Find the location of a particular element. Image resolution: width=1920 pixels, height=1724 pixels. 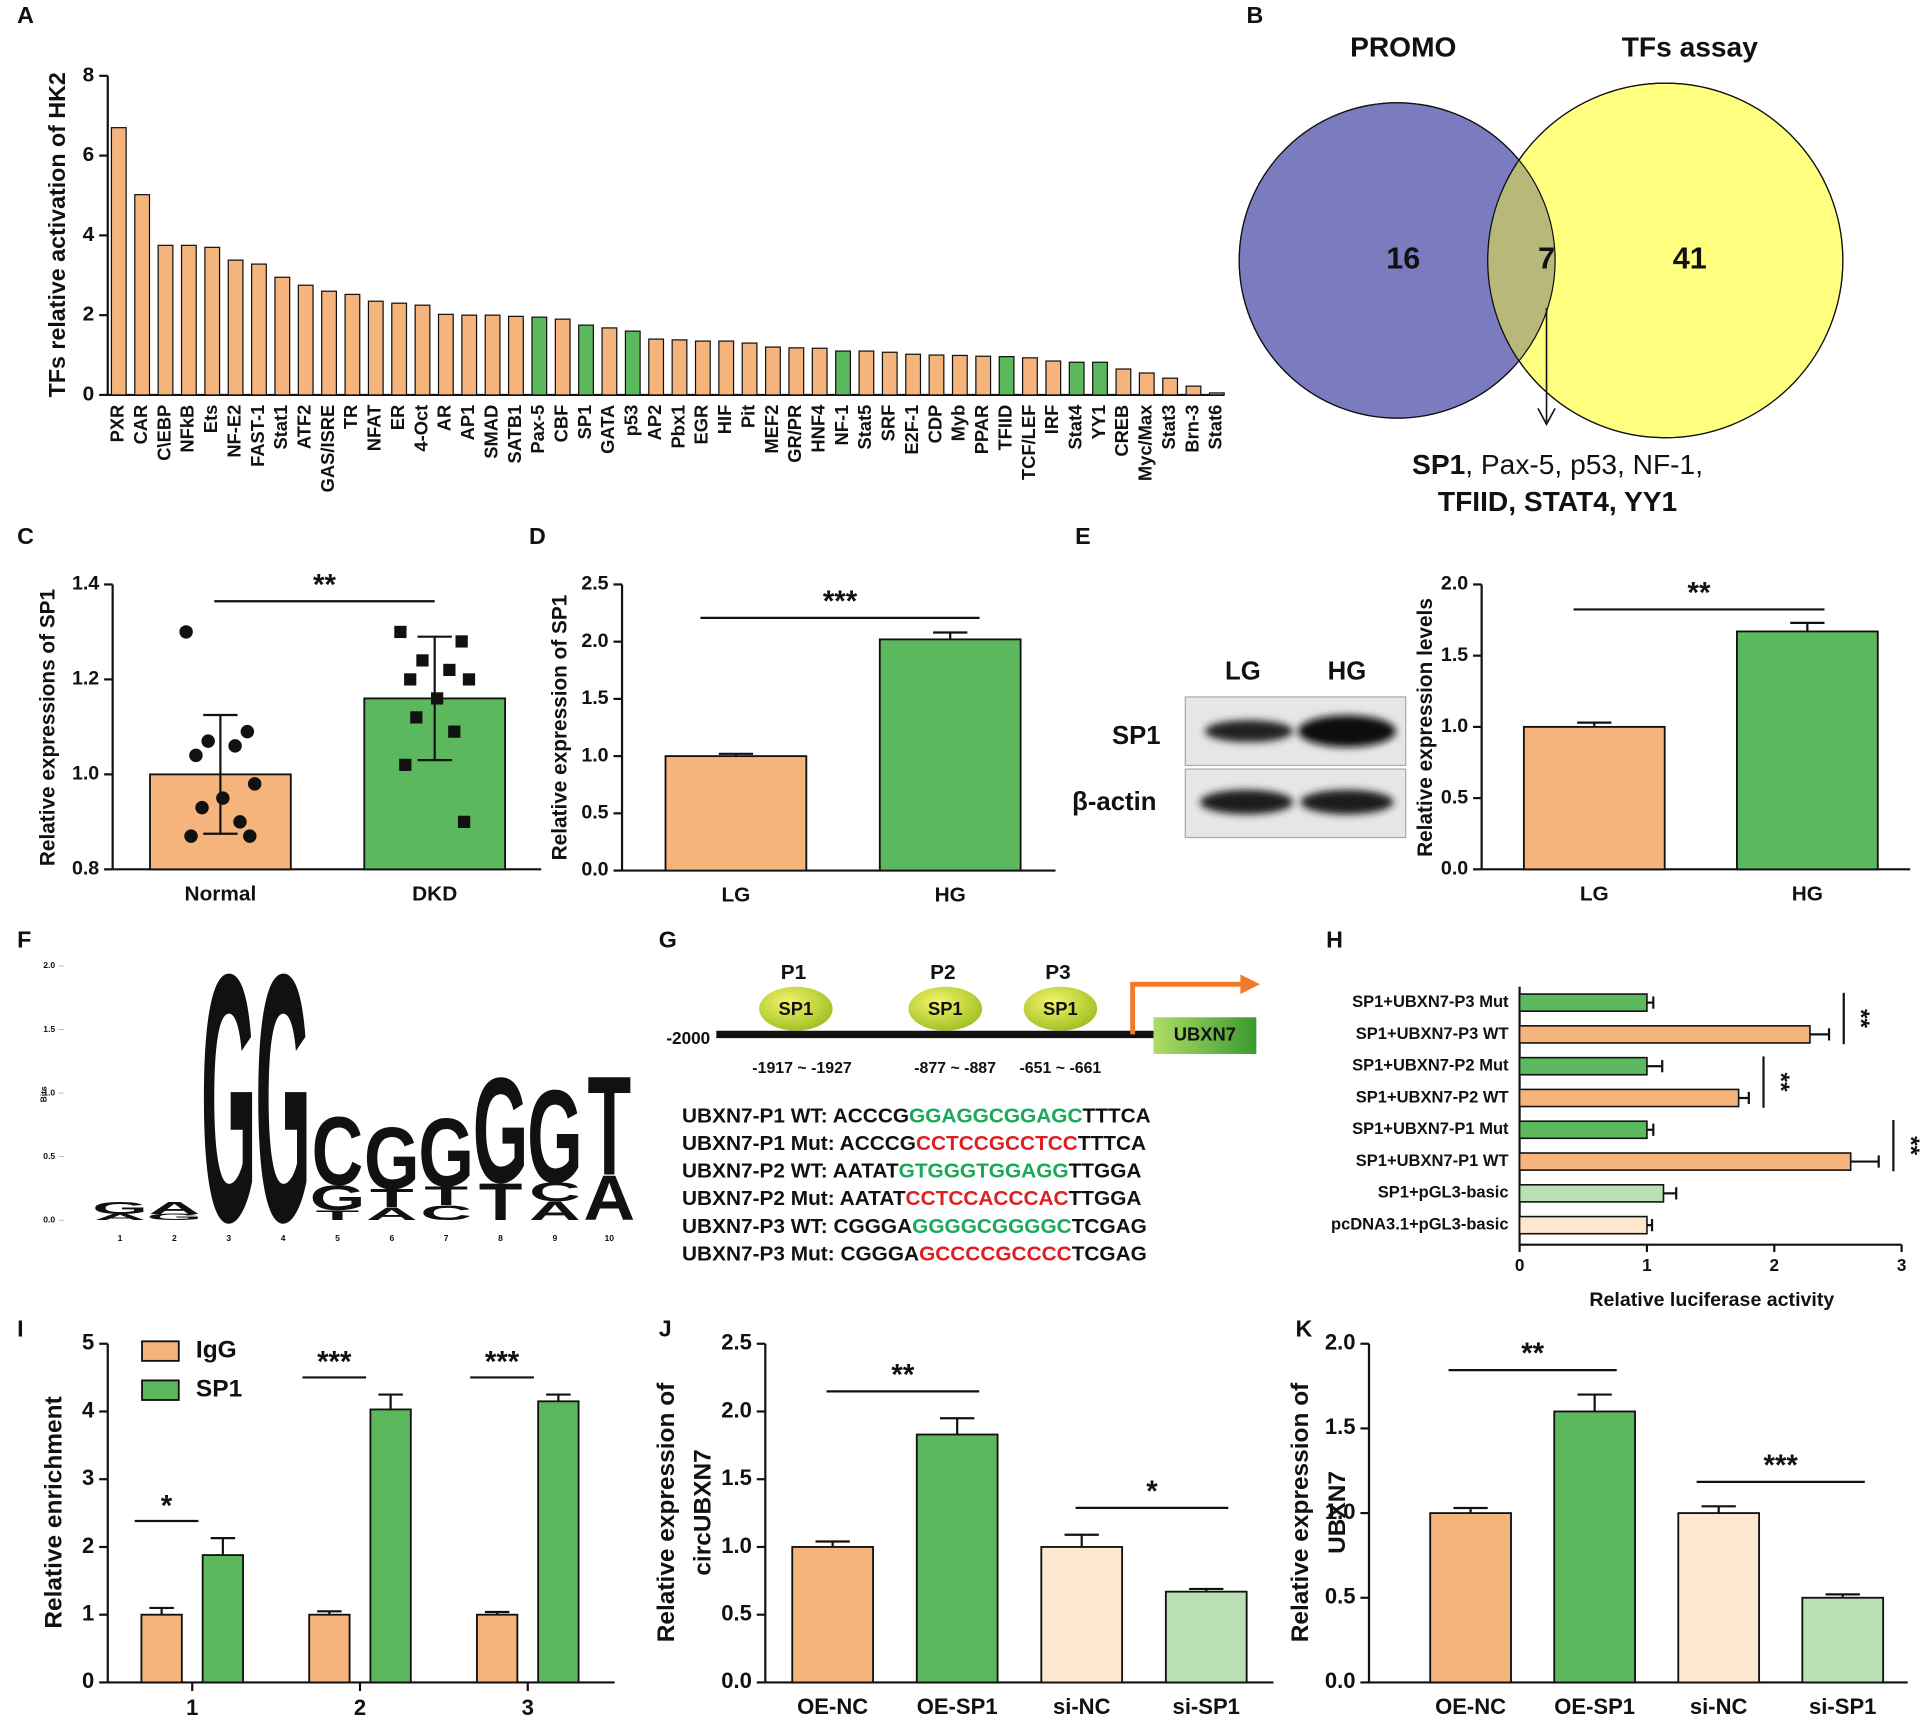

x-tick-label: AP2 is located at coordinates (654, 423).